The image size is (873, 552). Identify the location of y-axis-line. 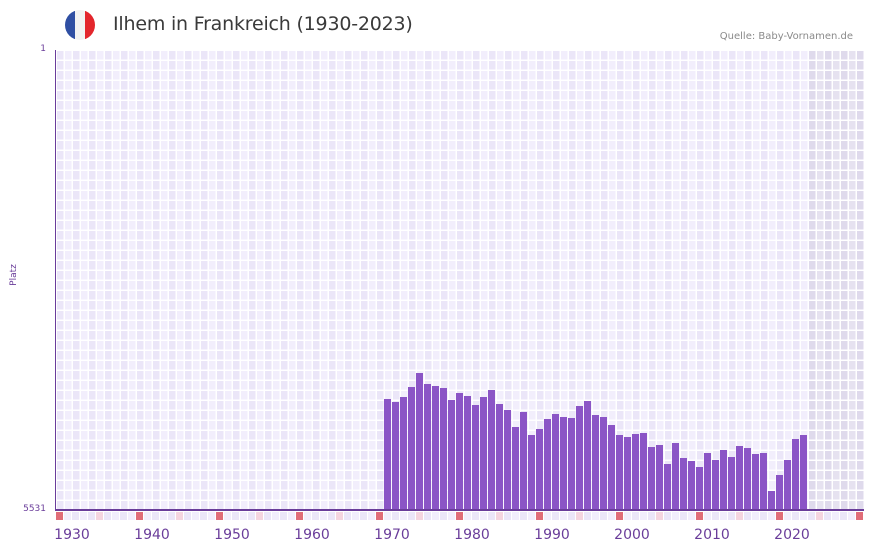
(55, 280).